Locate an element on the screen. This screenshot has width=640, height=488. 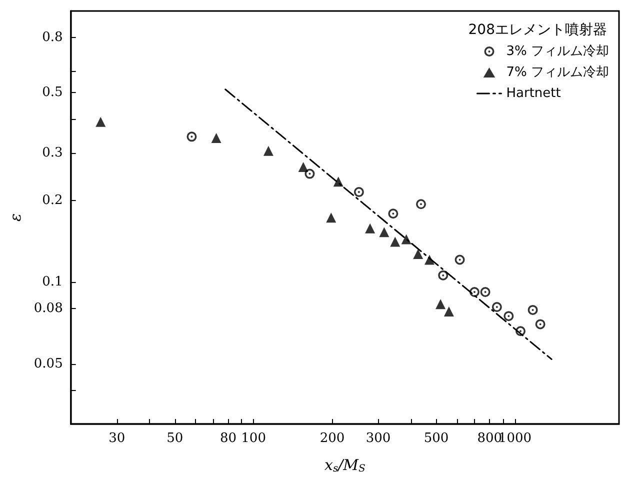
x-tick-label: 30 is located at coordinates (117, 438).